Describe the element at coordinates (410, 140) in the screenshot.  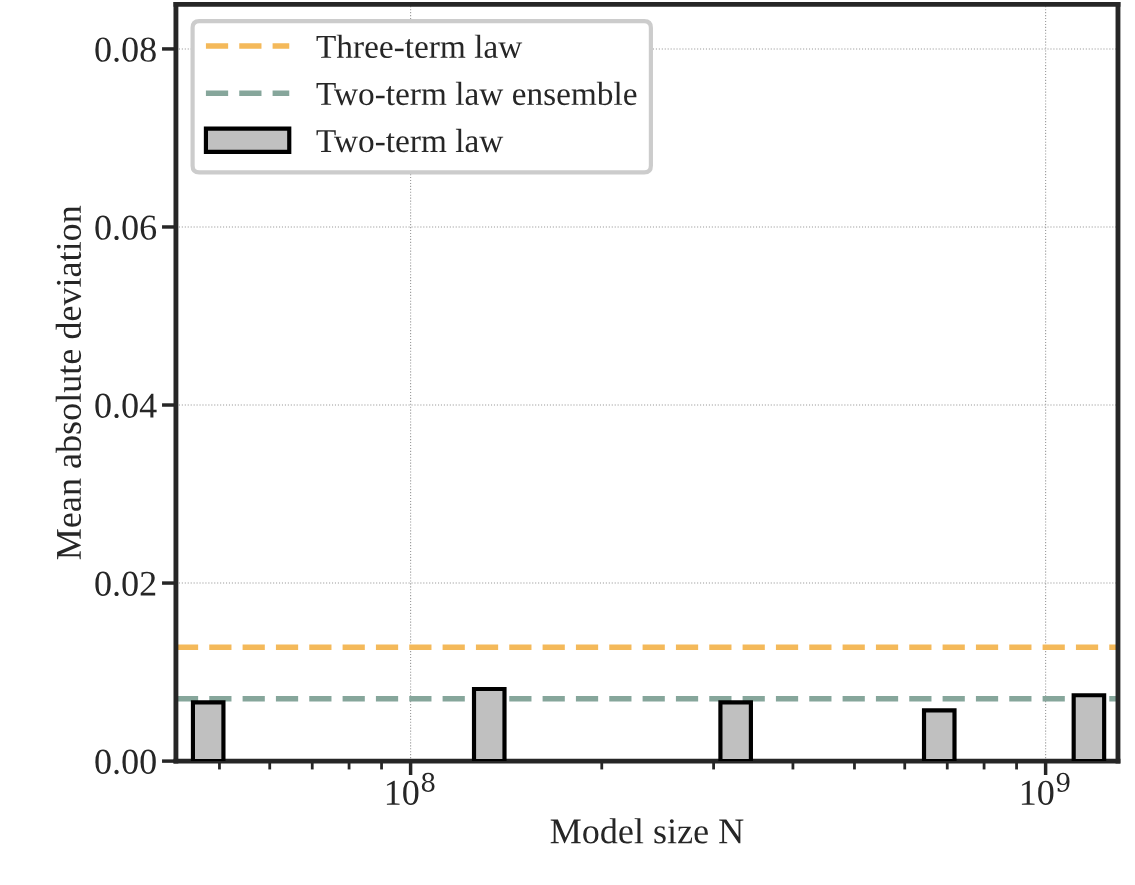
I see `legend-label: Two-term law` at that location.